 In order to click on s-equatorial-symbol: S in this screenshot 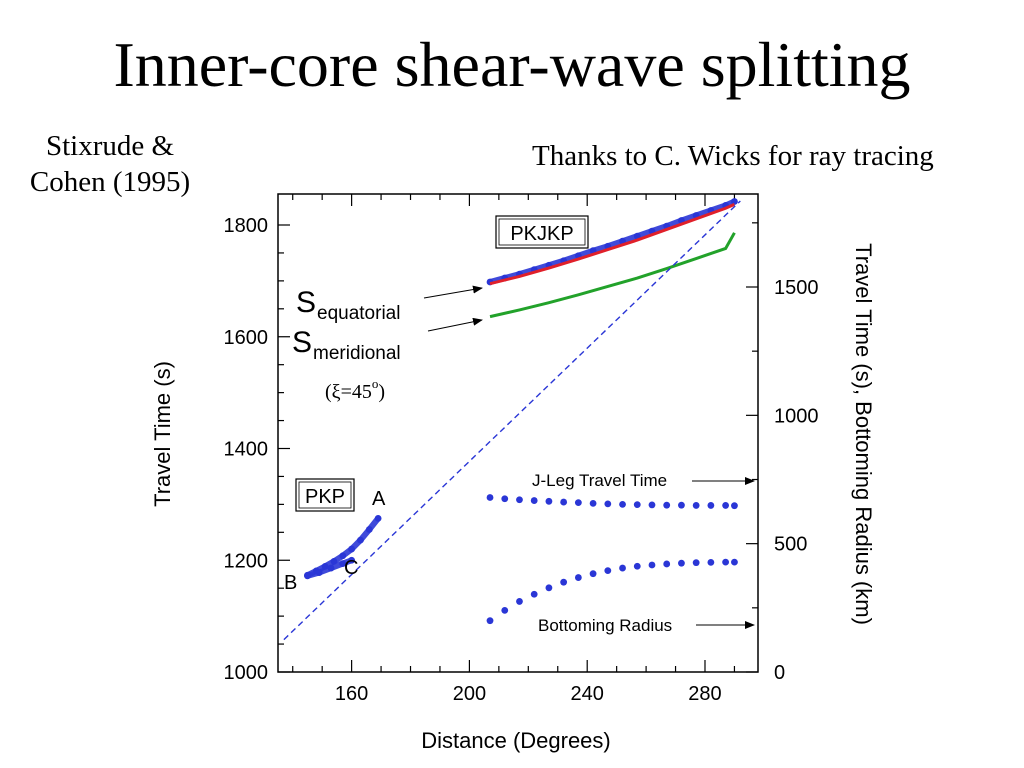, I will do `click(306, 302)`.